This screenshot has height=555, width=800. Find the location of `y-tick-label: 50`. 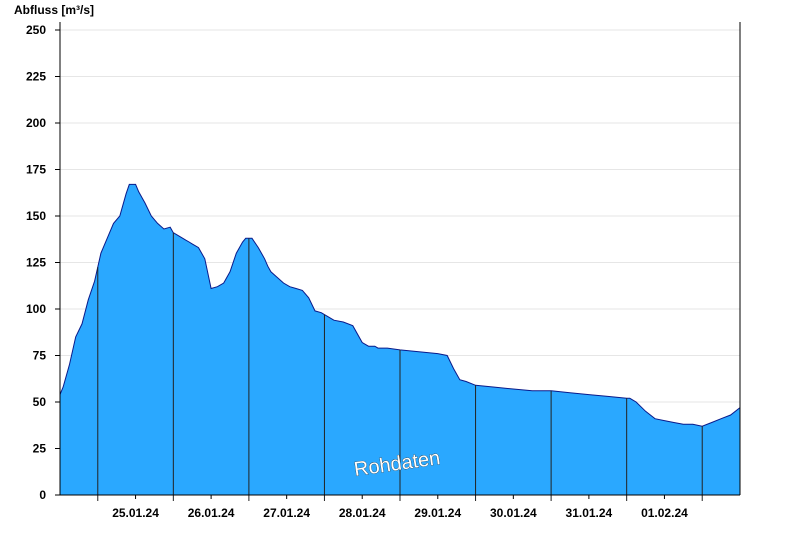

y-tick-label: 50 is located at coordinates (40, 402).